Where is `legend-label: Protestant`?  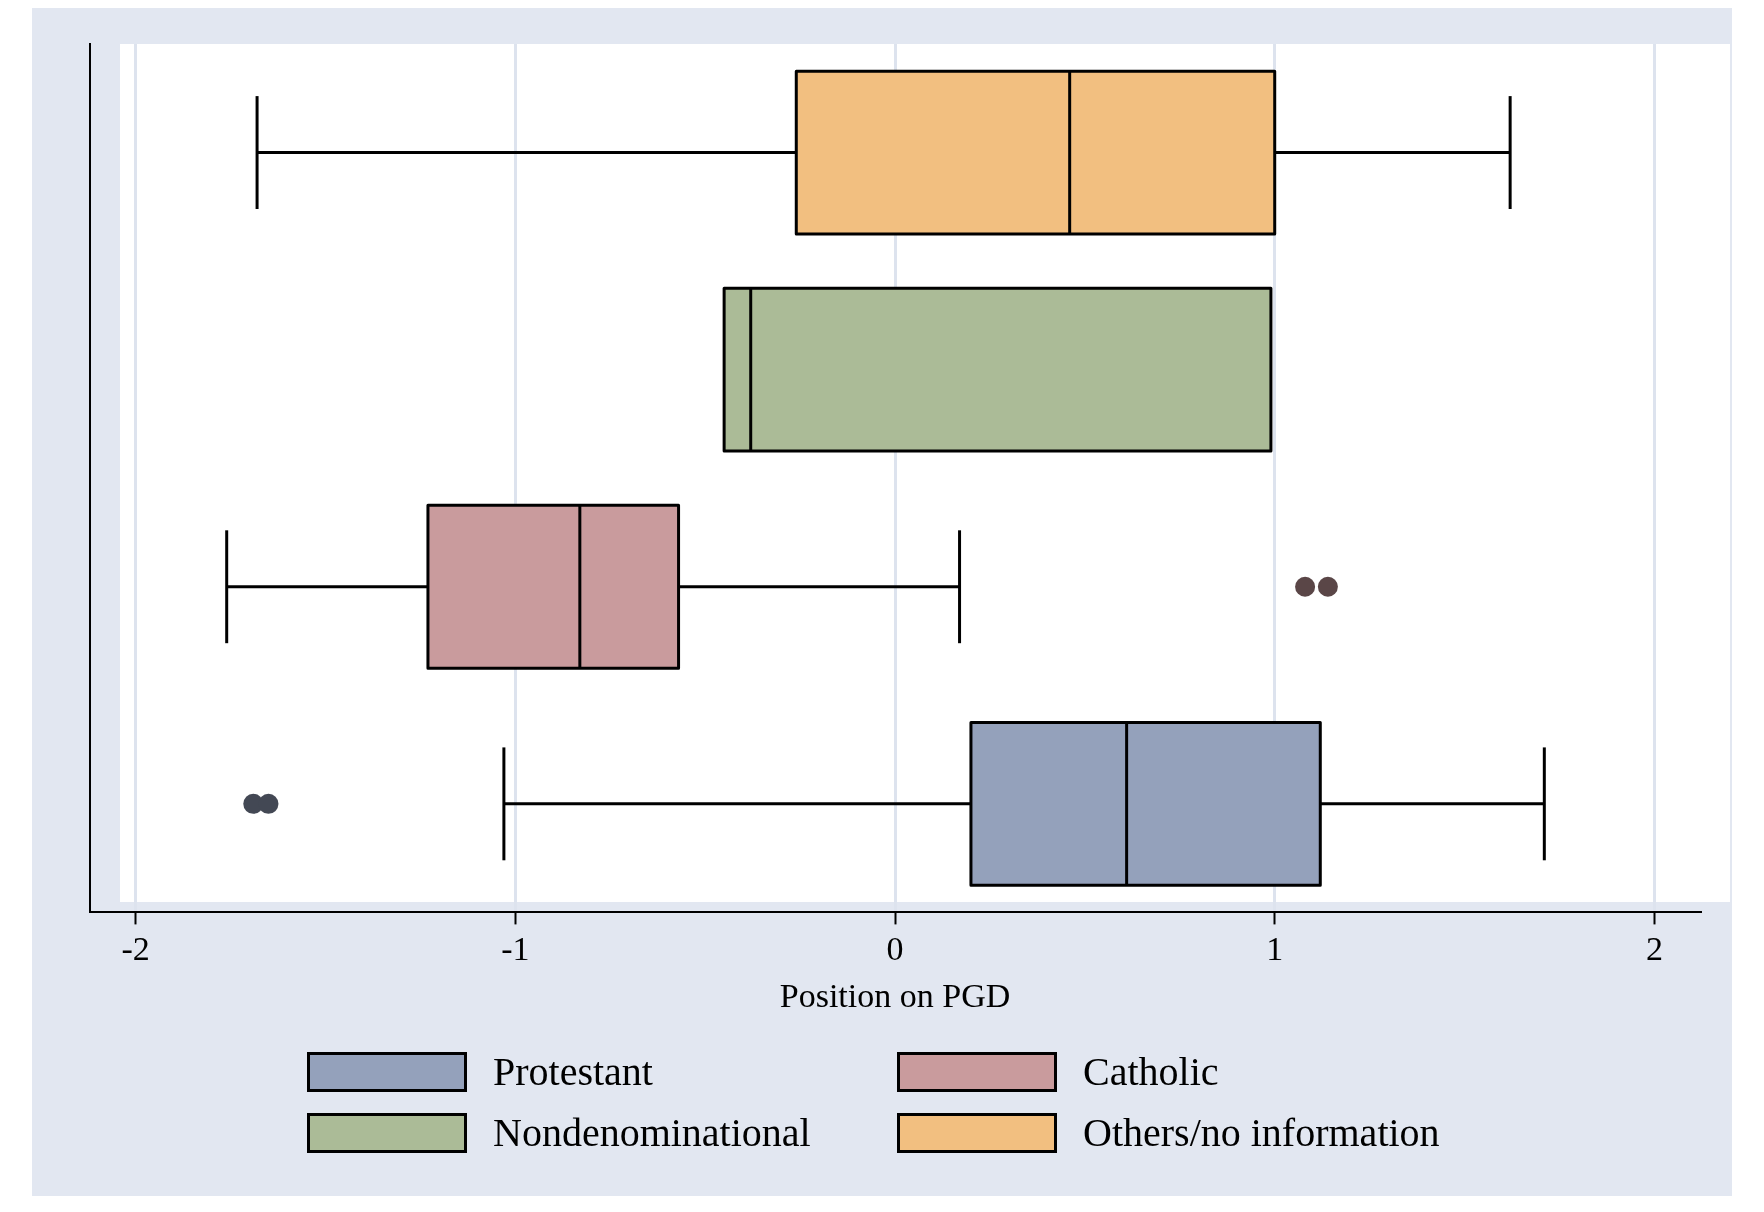
legend-label: Protestant is located at coordinates (573, 1071).